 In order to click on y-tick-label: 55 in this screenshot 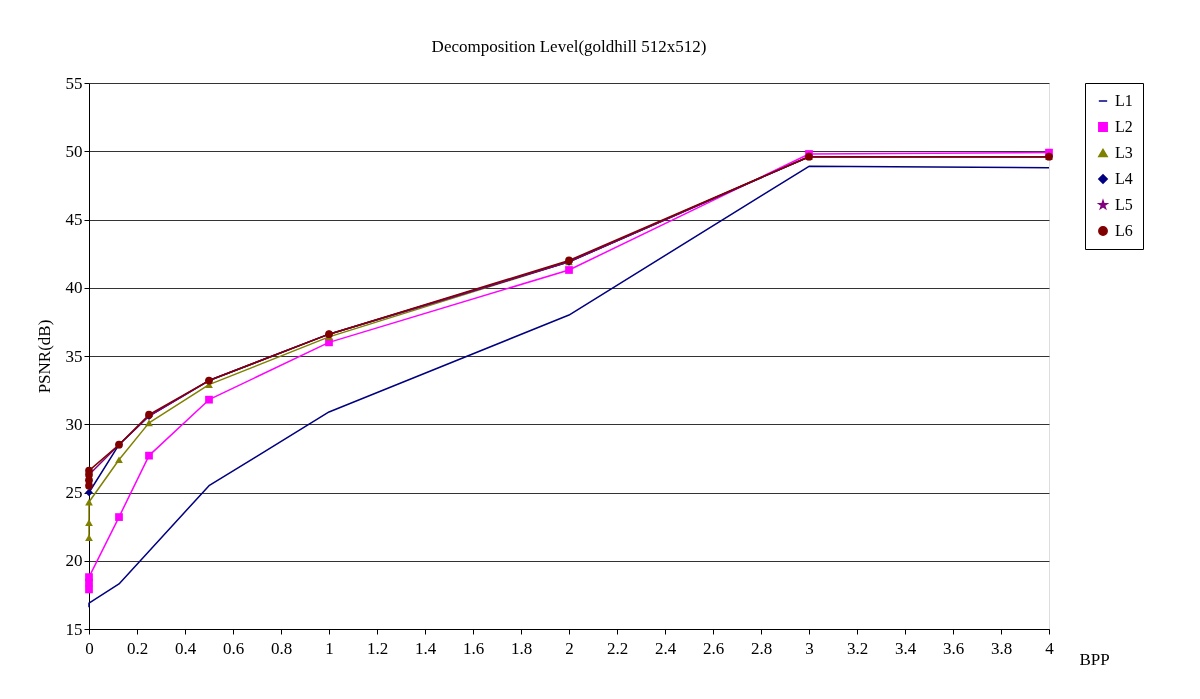, I will do `click(74, 83)`.